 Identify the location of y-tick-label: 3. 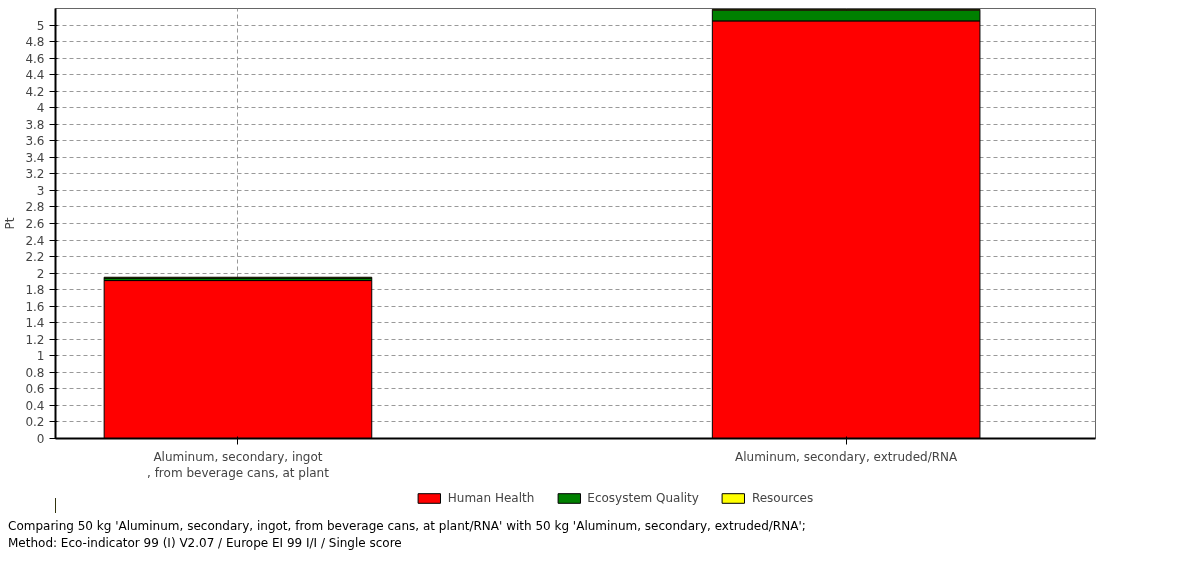
(40, 190).